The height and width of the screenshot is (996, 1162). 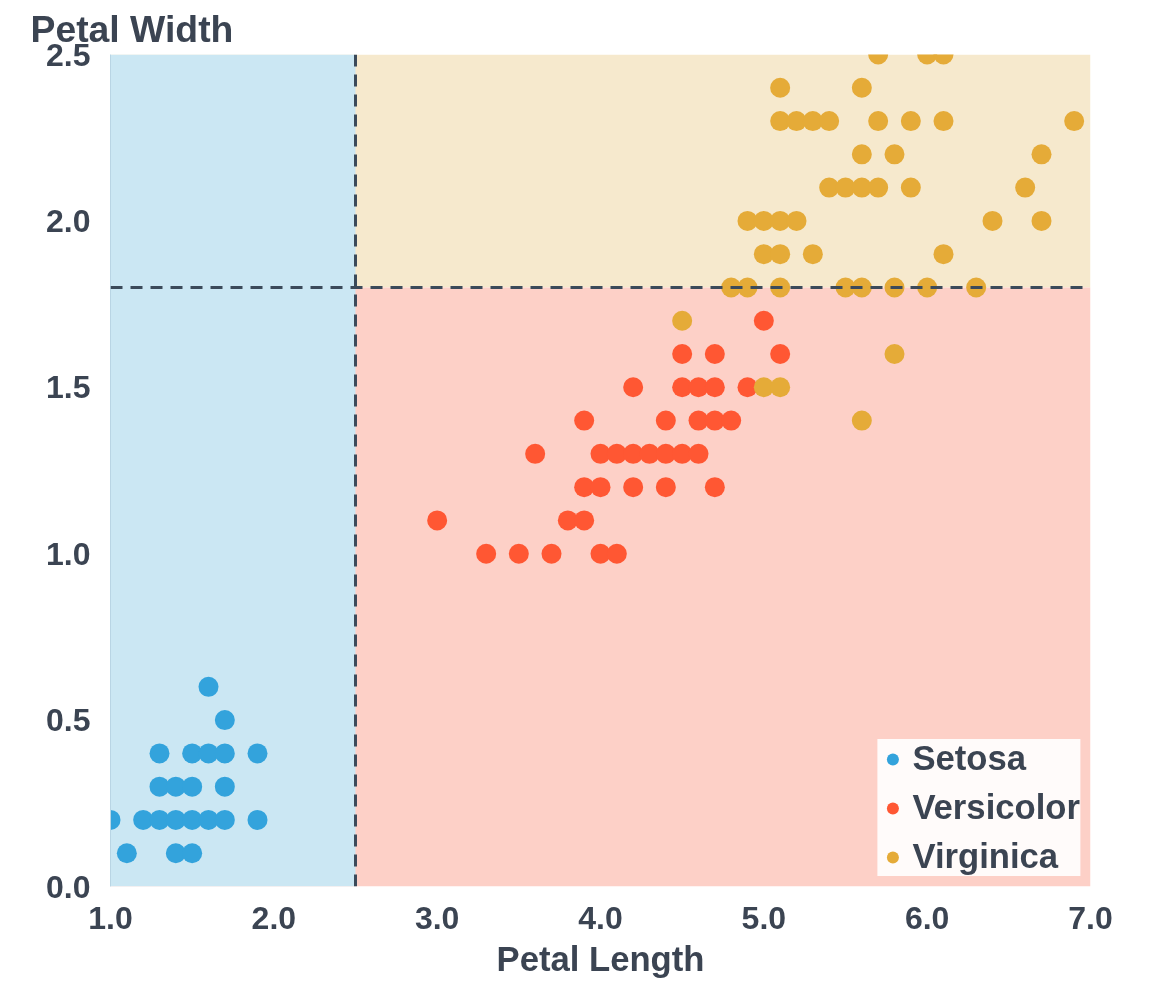 I want to click on x-tick-label: 3.0, so click(x=437, y=917).